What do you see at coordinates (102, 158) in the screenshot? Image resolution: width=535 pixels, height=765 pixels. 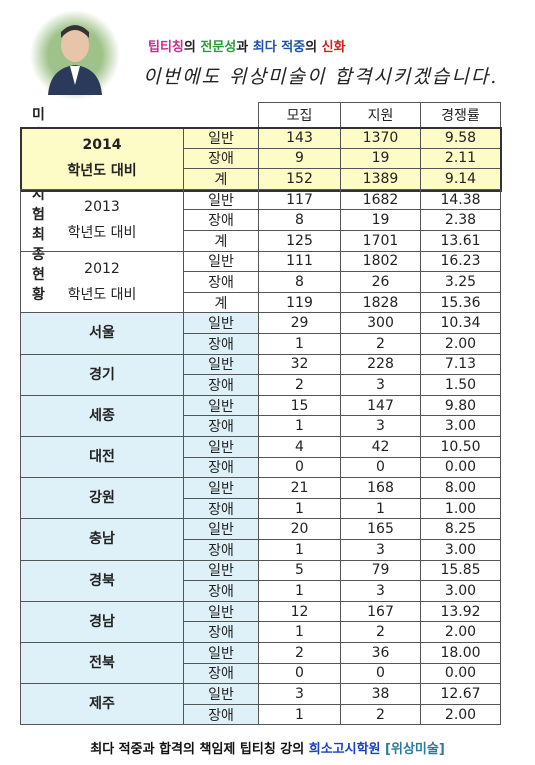 I see `group-label: 2014 학년도 대비` at bounding box center [102, 158].